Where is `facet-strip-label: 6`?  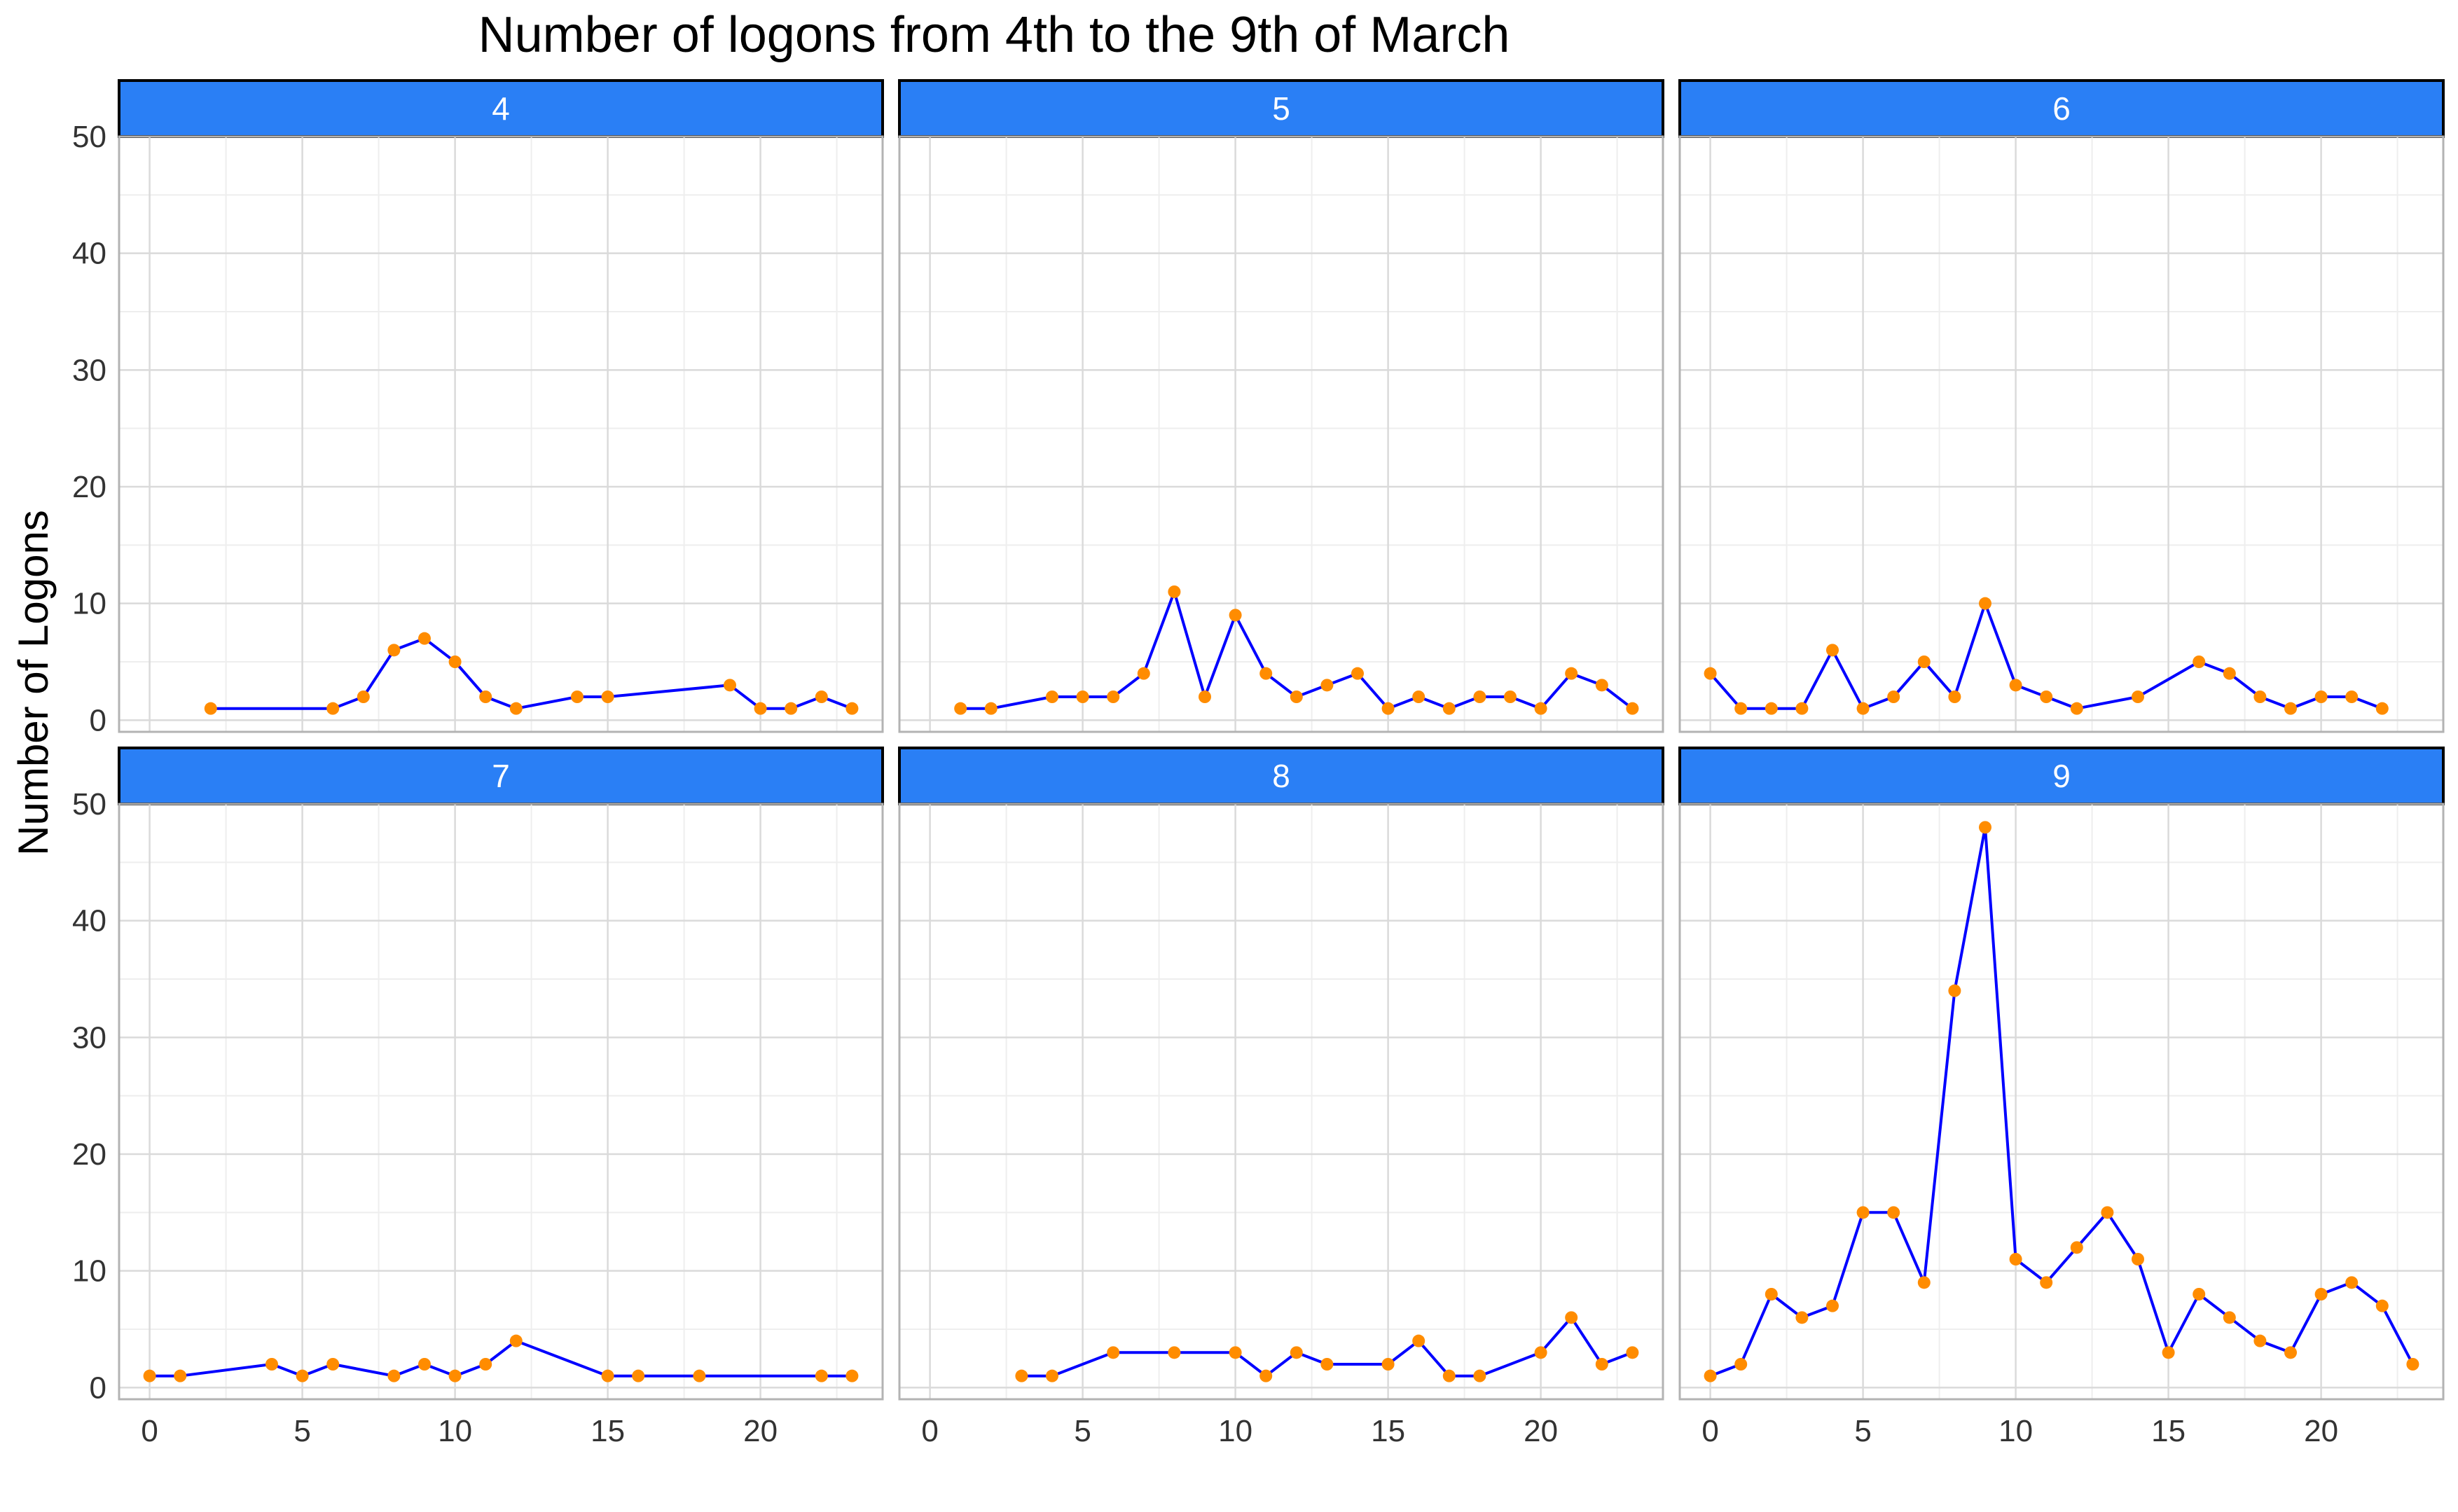
facet-strip-label: 6 is located at coordinates (2061, 109).